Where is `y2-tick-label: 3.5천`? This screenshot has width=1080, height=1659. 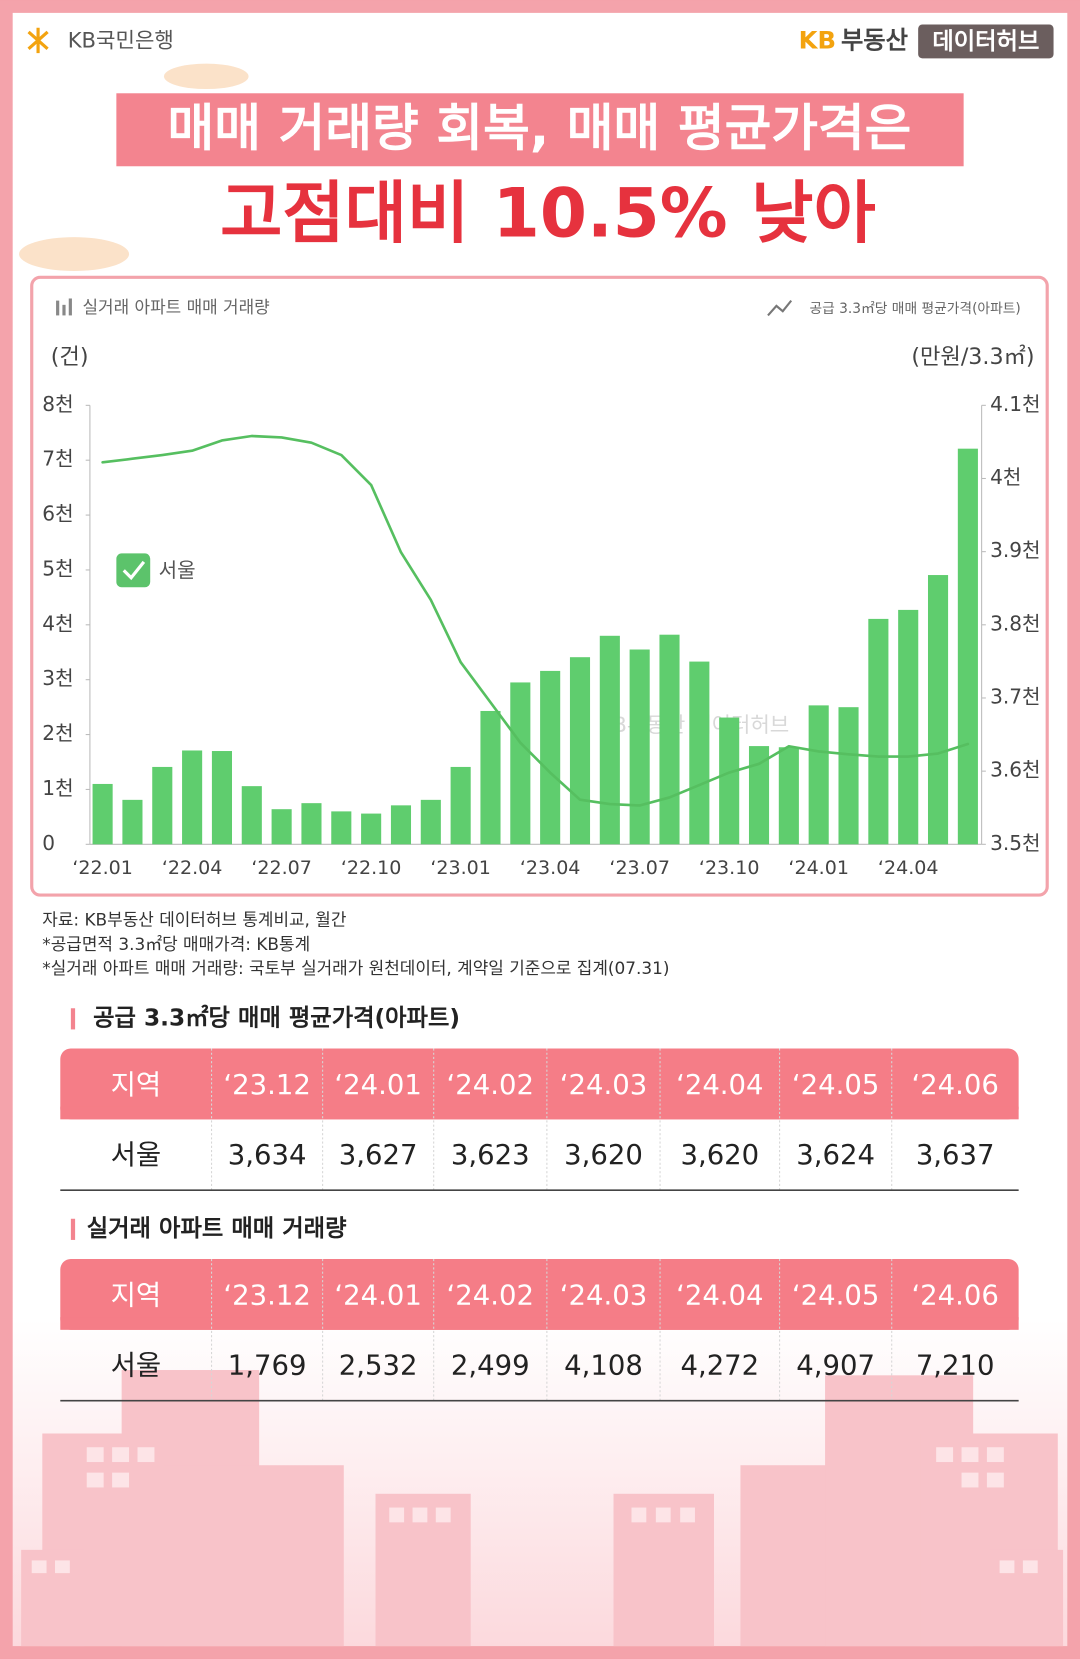 y2-tick-label: 3.5천 is located at coordinates (1015, 843).